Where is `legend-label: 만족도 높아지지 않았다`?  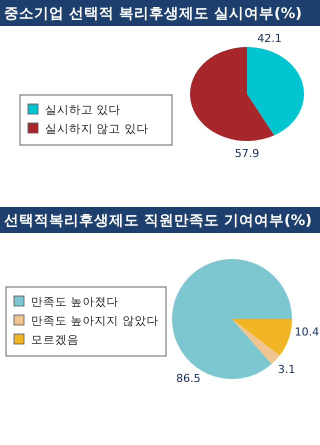 legend-label: 만족도 높아지지 않았다 is located at coordinates (94, 321).